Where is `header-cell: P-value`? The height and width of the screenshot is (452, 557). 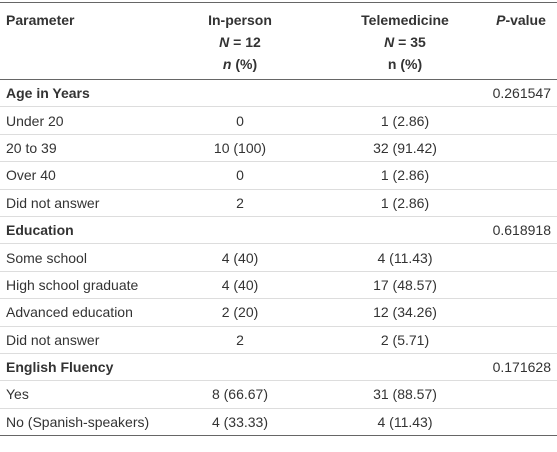
header-cell: P-value is located at coordinates (521, 41).